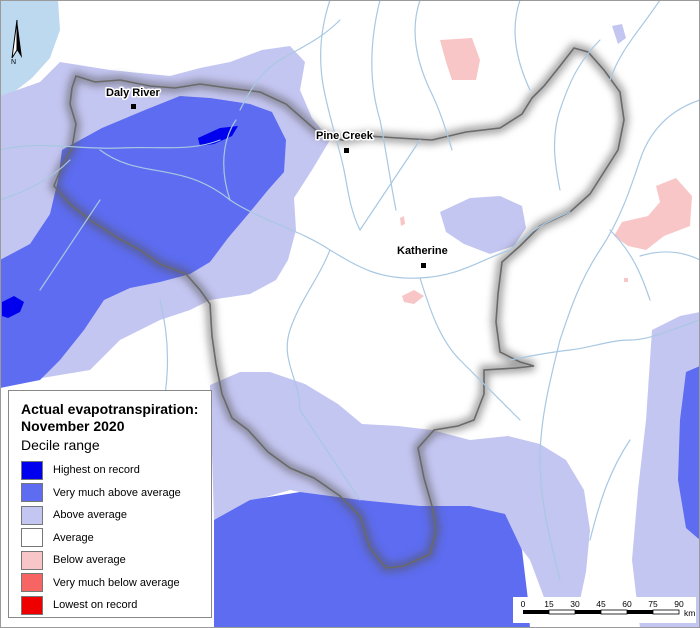 The height and width of the screenshot is (628, 700). What do you see at coordinates (627, 604) in the screenshot?
I see `scale-tick-60: 60` at bounding box center [627, 604].